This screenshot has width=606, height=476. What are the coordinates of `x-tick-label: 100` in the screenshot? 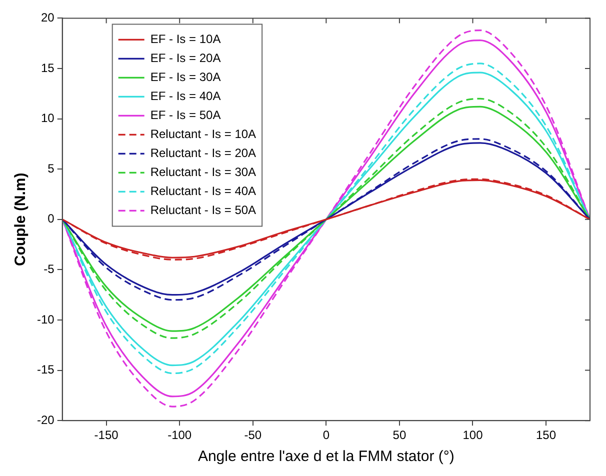 It's located at (473, 435).